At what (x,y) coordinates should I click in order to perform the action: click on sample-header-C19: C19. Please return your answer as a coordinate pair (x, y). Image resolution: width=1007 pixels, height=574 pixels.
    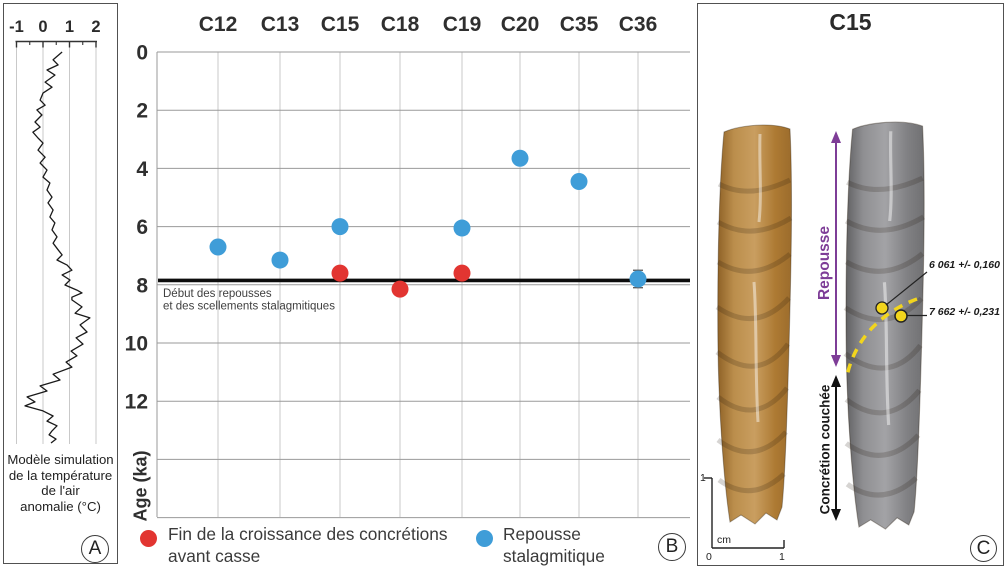
    Looking at the image, I should click on (462, 24).